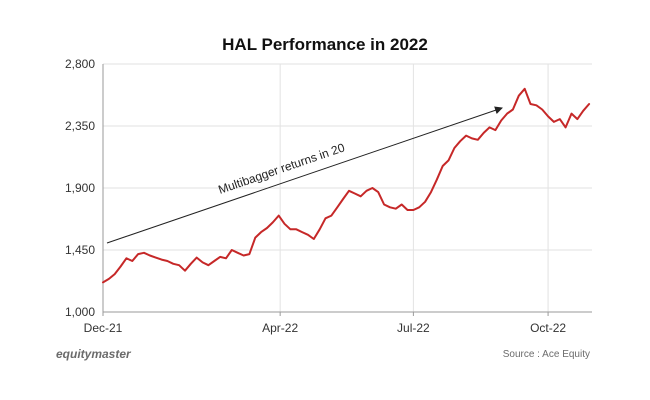  I want to click on y-tick-labels: 1,000 1,450 1,900 2,350 2,800, so click(80, 188).